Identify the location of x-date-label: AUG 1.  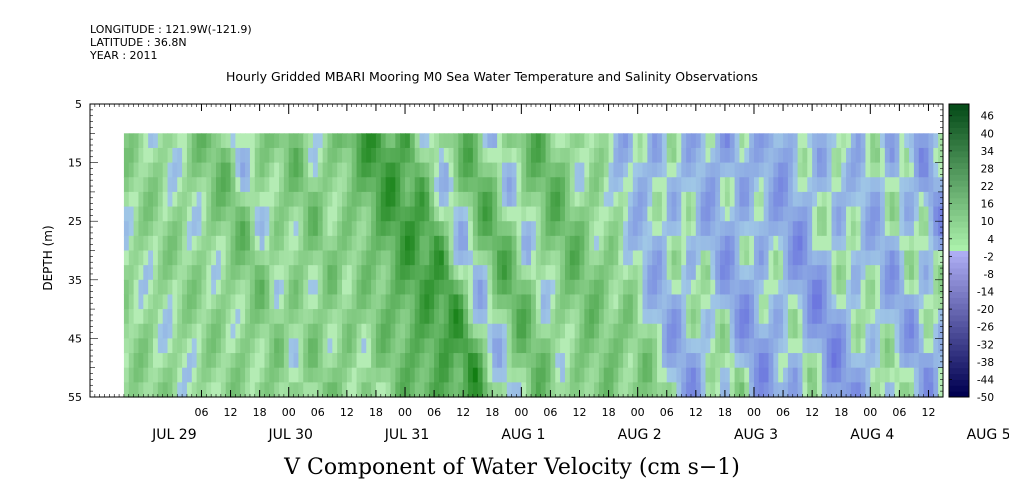
(523, 435).